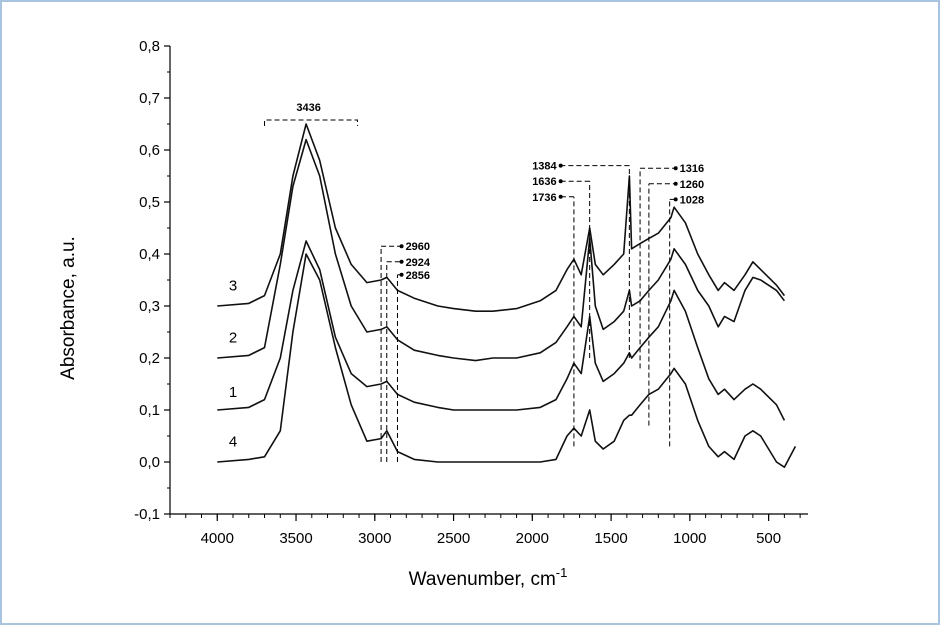 This screenshot has width=940, height=625. I want to click on x-tick-label: 1500, so click(610, 538).